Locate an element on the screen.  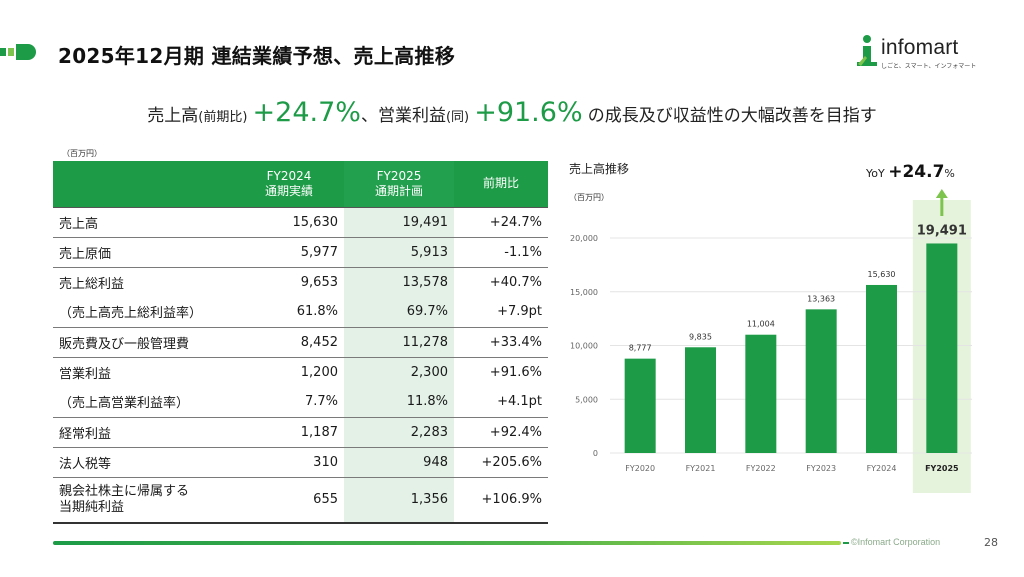
footer-gradient-bar is located at coordinates (447, 543).